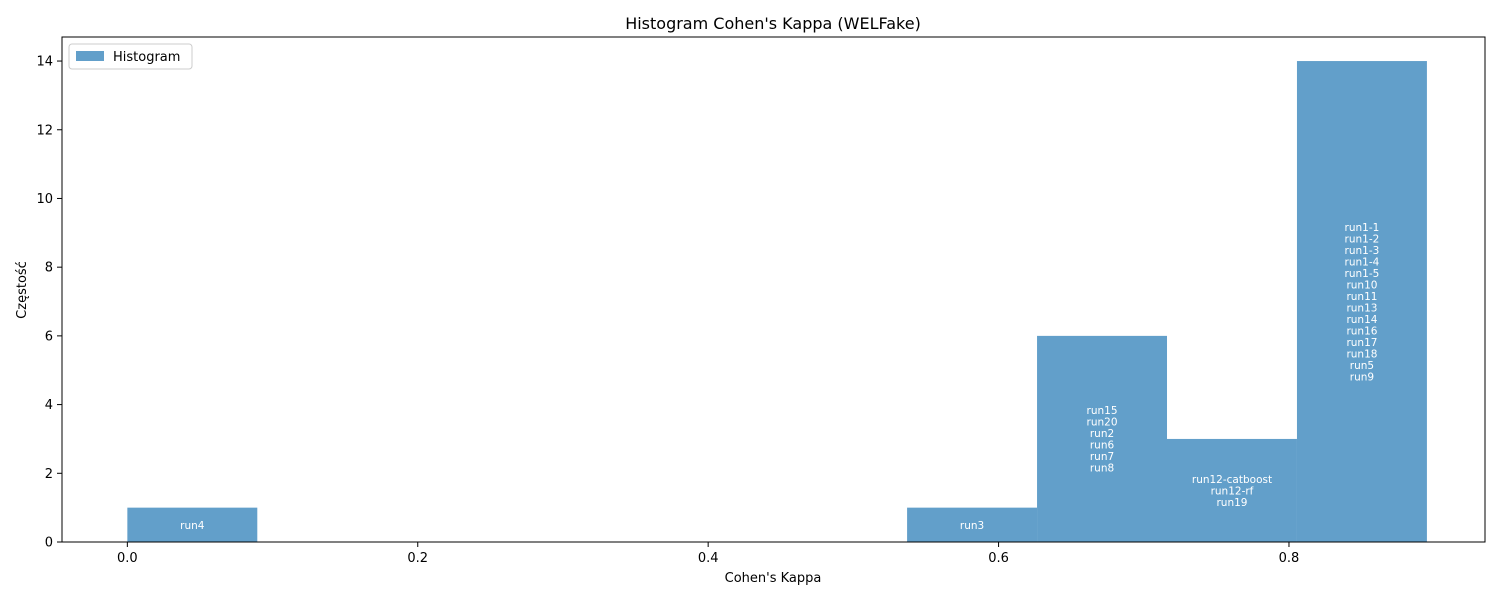 This screenshot has height=600, width=1500. I want to click on bar-label: run4, so click(192, 526).